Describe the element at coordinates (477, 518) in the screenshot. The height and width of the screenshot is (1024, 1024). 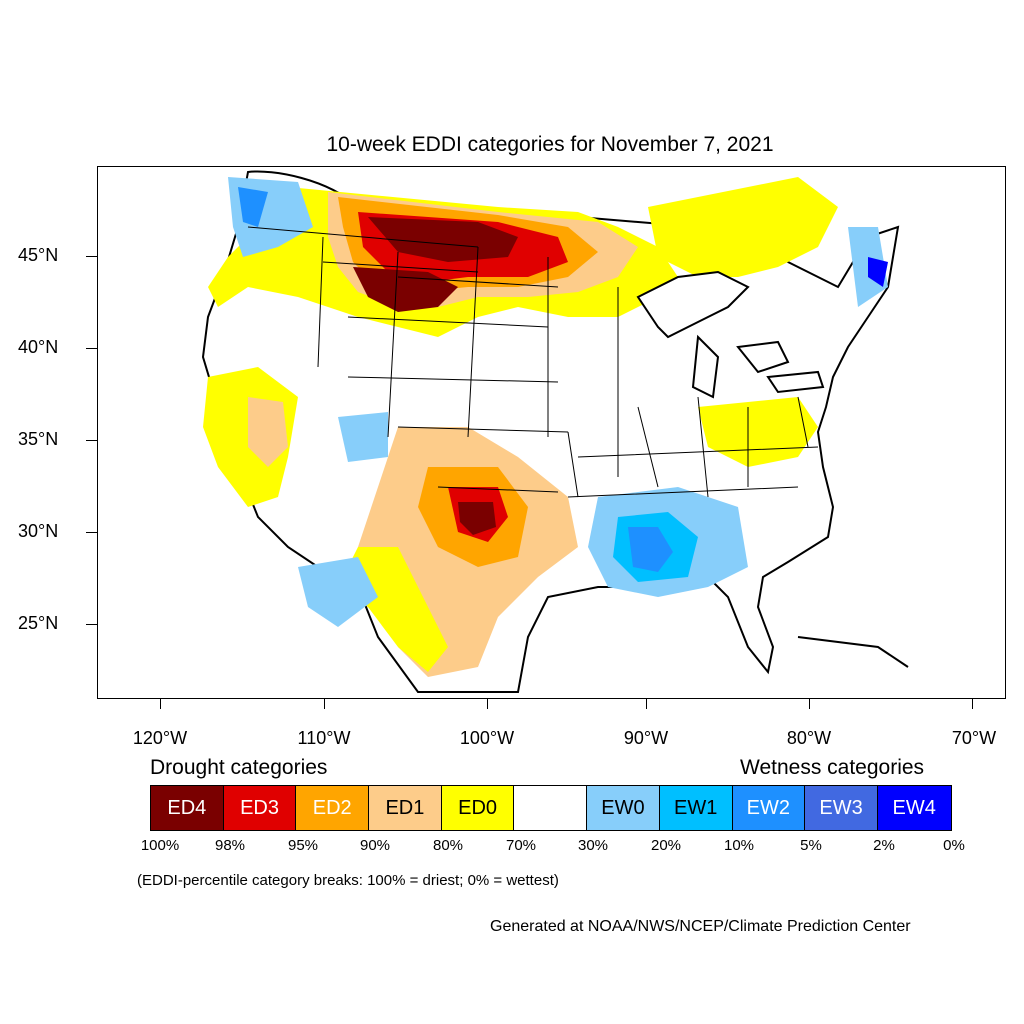
I see `ed4-zone-south` at that location.